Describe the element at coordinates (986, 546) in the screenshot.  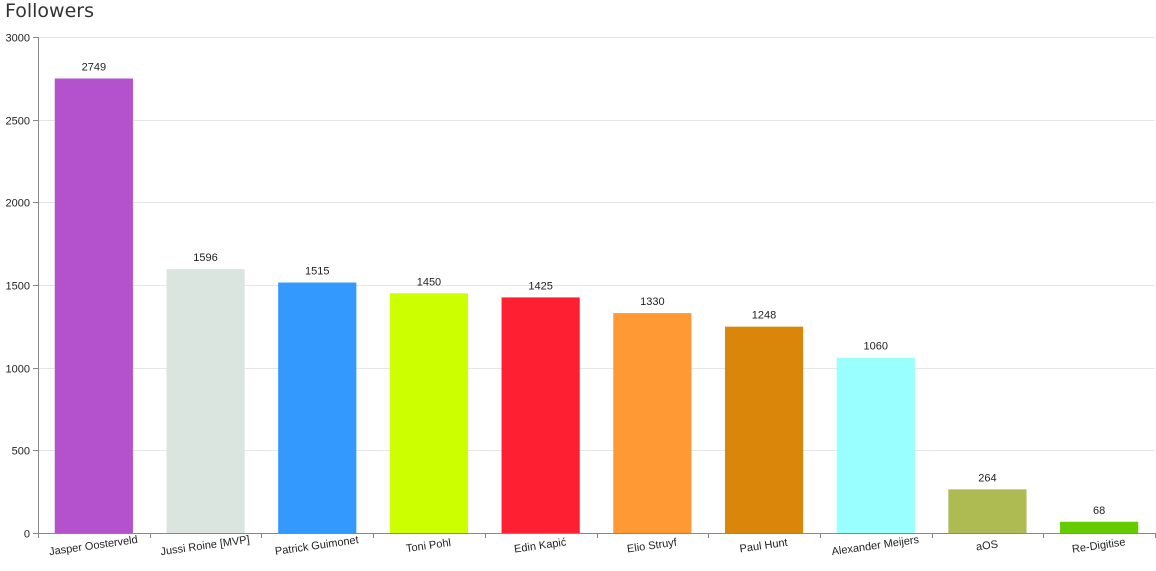
I see `x-tick-label: aOS` at that location.